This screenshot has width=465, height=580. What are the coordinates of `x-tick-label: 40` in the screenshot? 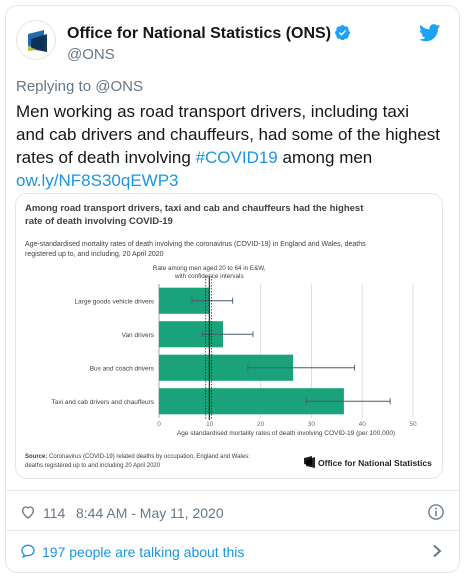 It's located at (363, 424).